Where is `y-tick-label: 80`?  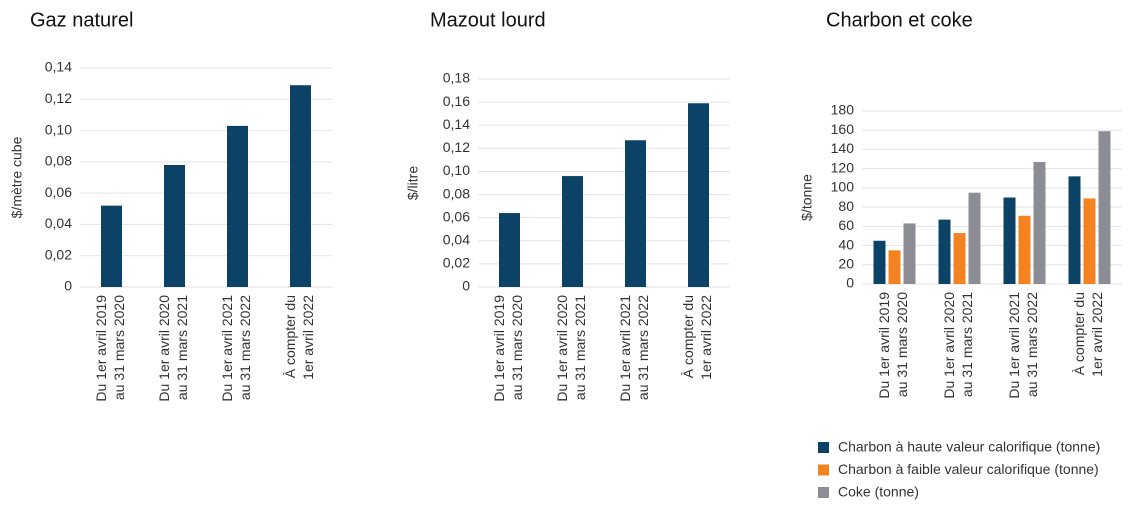 y-tick-label: 80 is located at coordinates (846, 206).